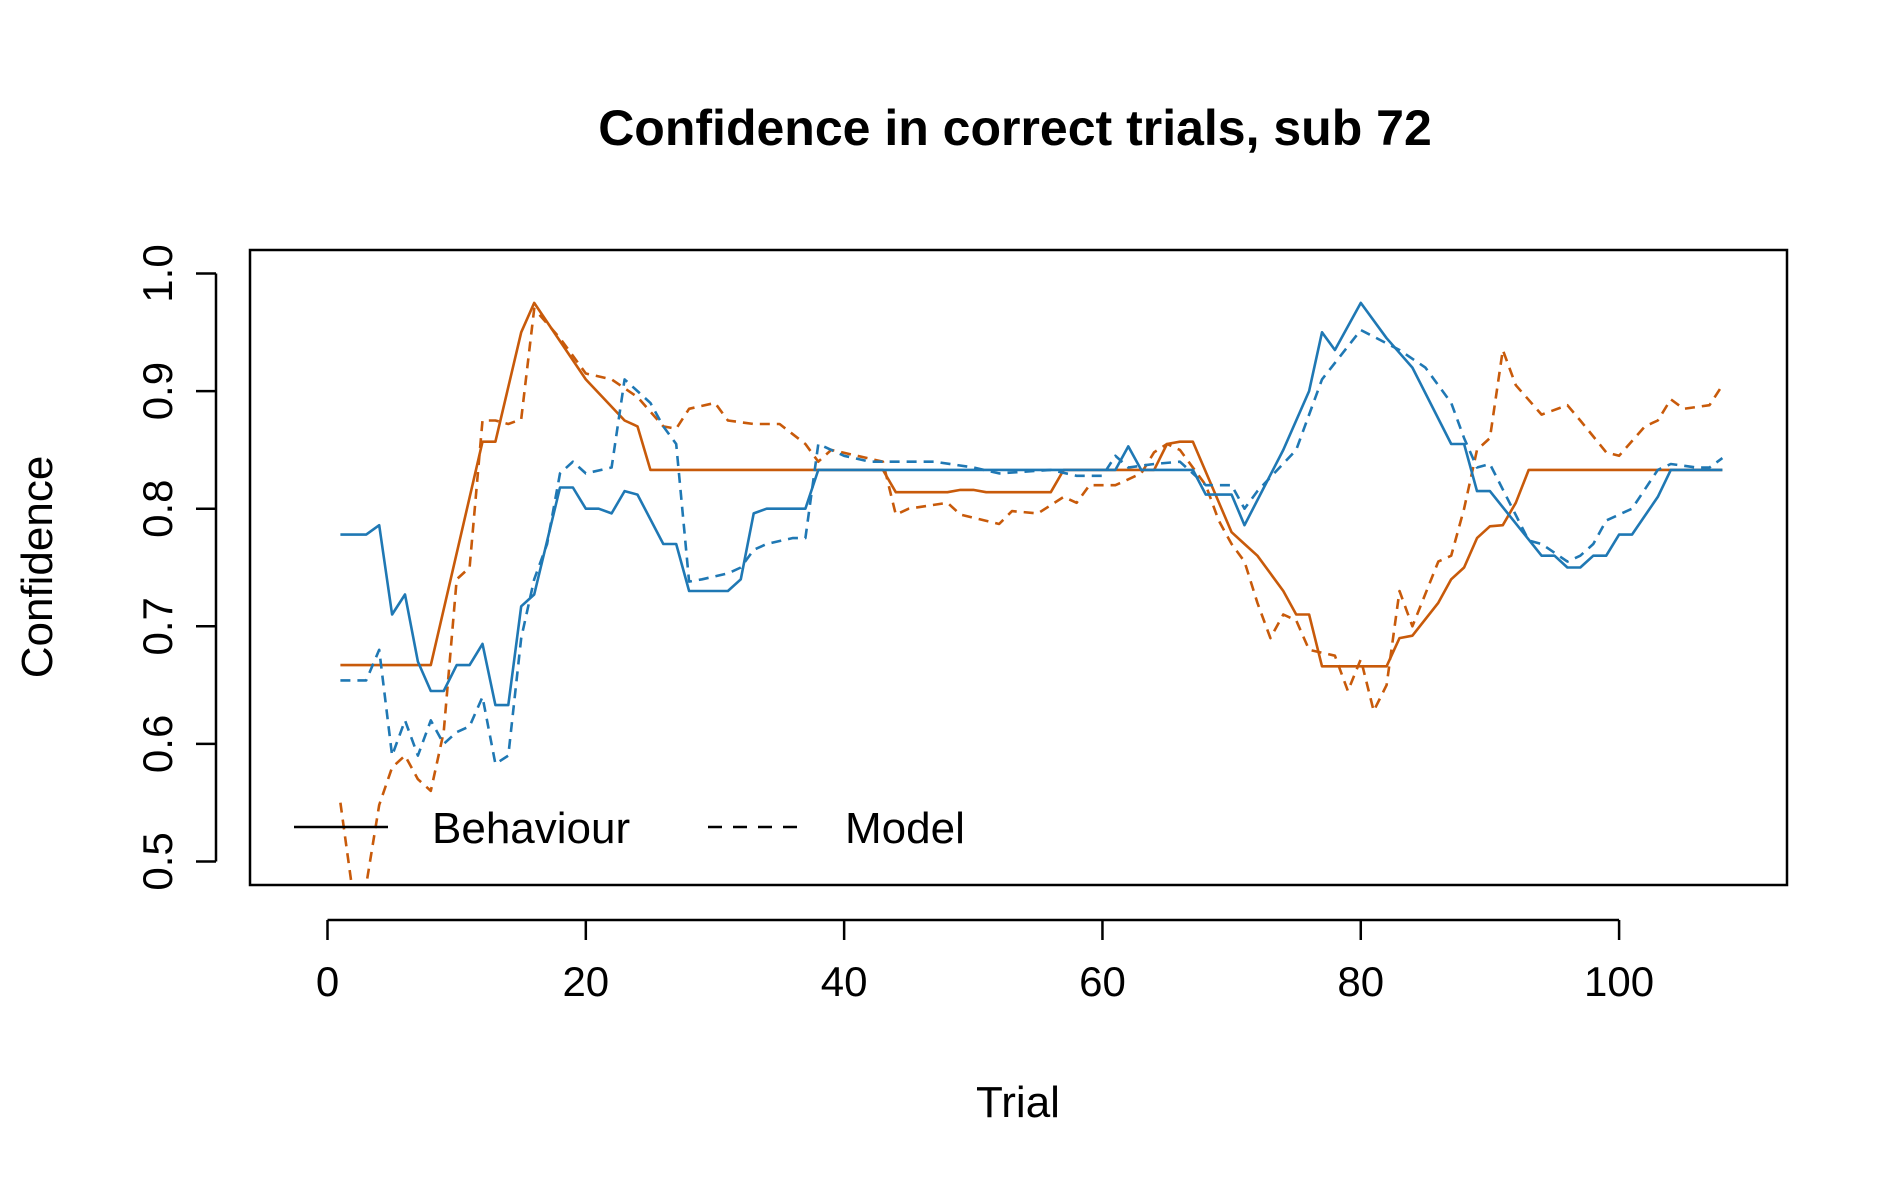 This screenshot has height=1181, width=1889. What do you see at coordinates (157, 509) in the screenshot?
I see `y-tick-label: 0.8` at bounding box center [157, 509].